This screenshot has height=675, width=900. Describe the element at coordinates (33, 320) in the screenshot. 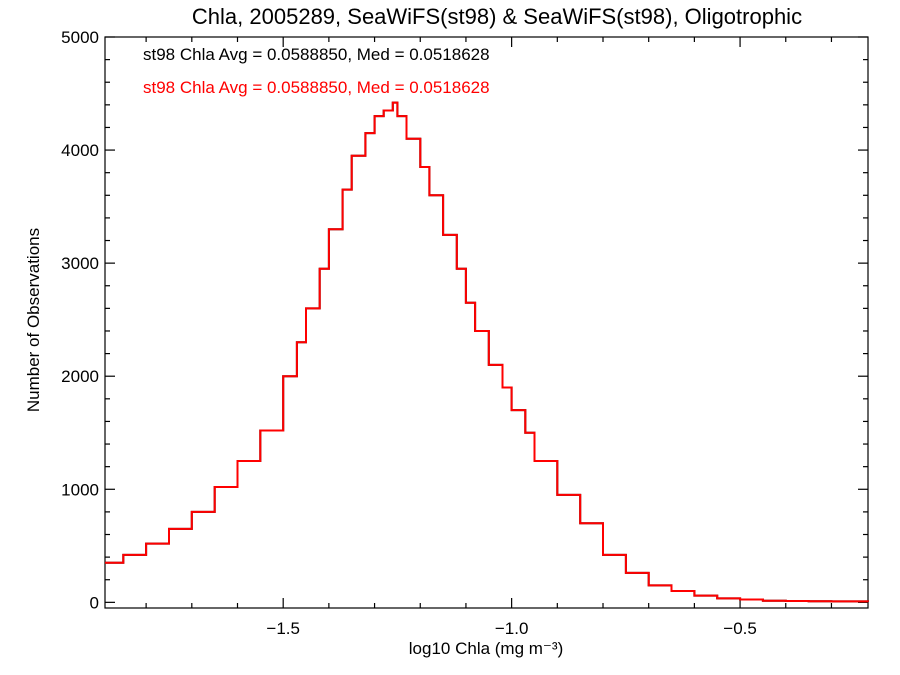

I see `y-axis-label: Number of Observations` at that location.